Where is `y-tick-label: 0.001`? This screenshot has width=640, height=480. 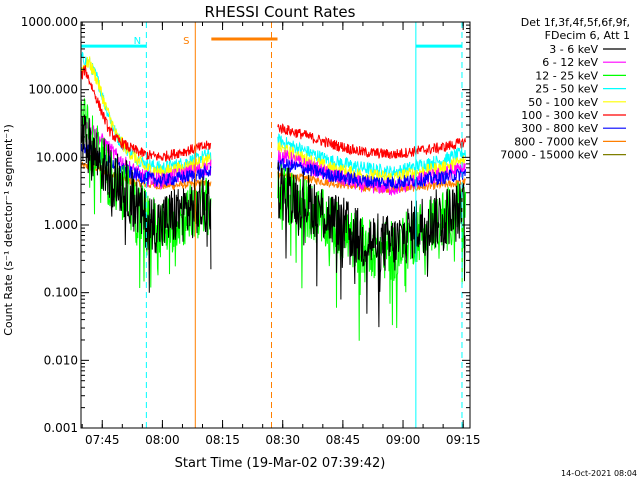 y-tick-label: 0.001 is located at coordinates (61, 428).